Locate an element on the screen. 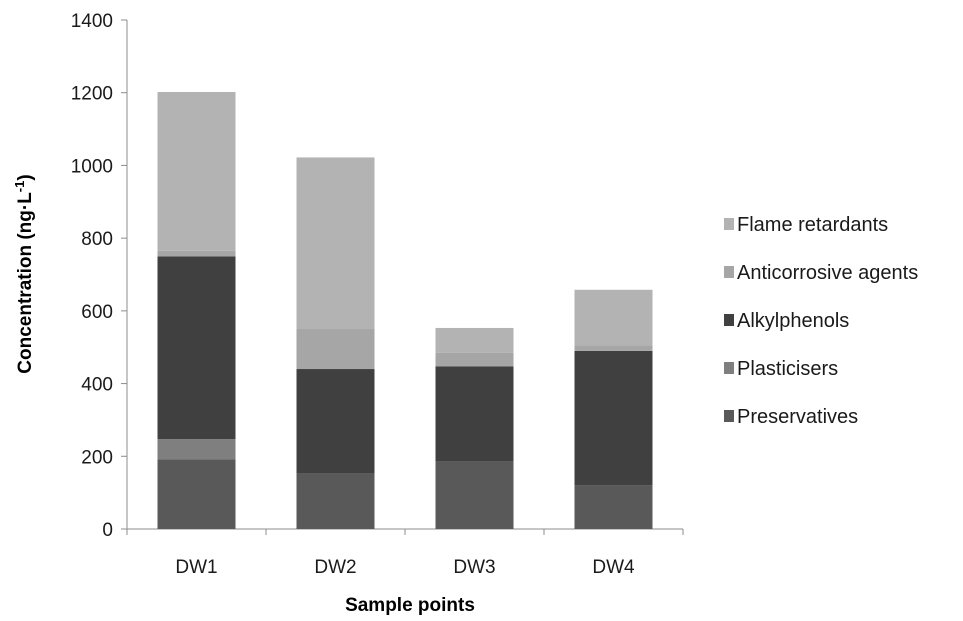 This screenshot has height=621, width=963. y-tick-label: 1400 is located at coordinates (92, 21).